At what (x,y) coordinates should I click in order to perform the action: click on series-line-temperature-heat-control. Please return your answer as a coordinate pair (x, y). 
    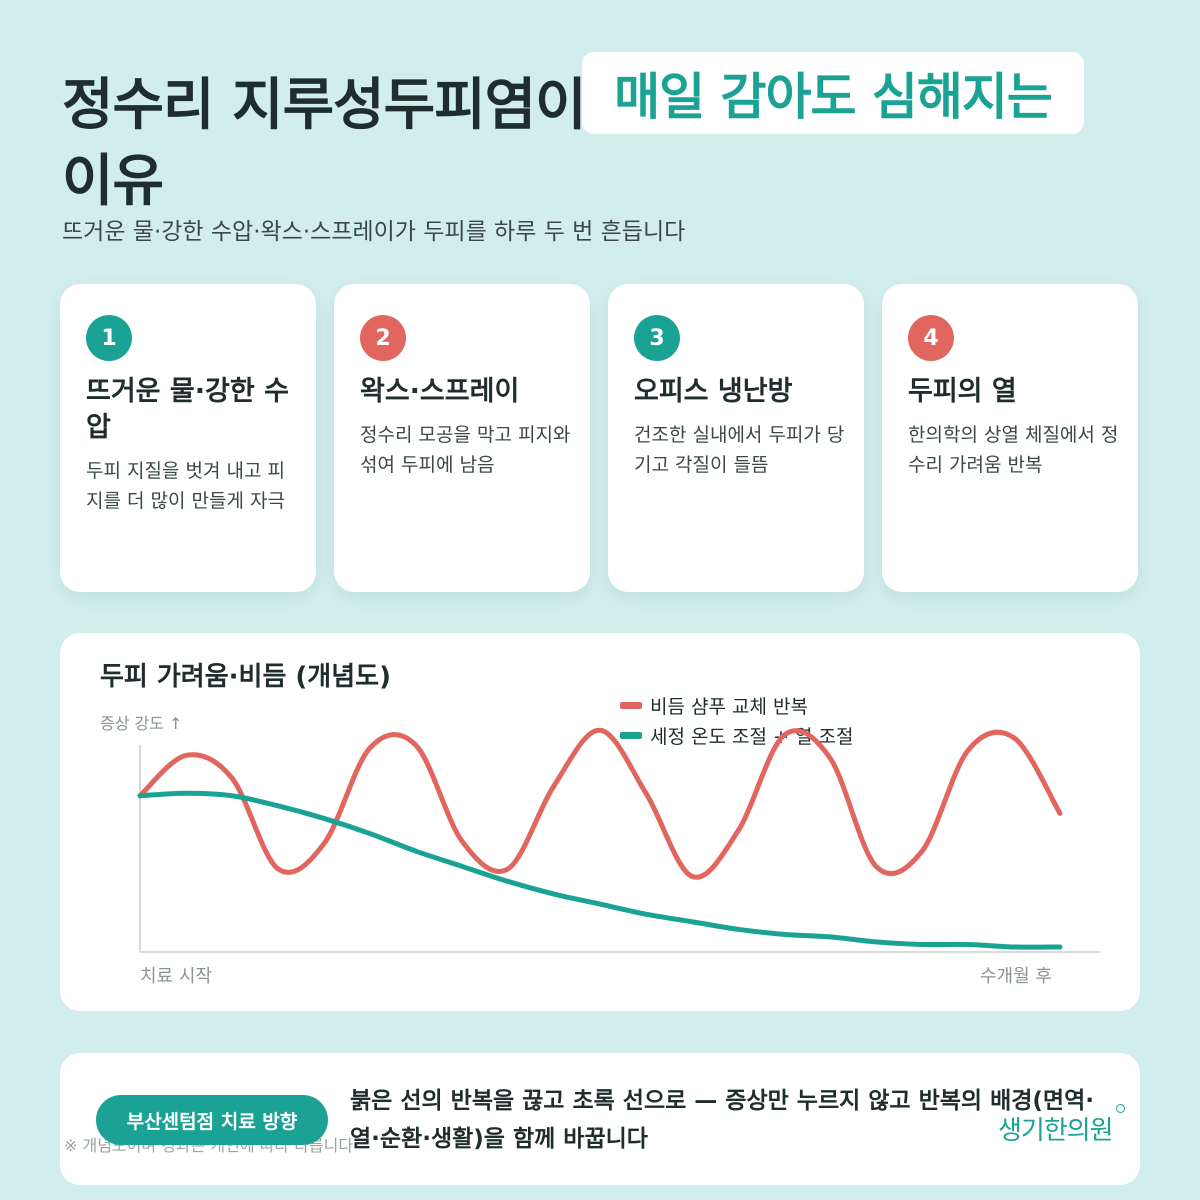
    Looking at the image, I should click on (600, 870).